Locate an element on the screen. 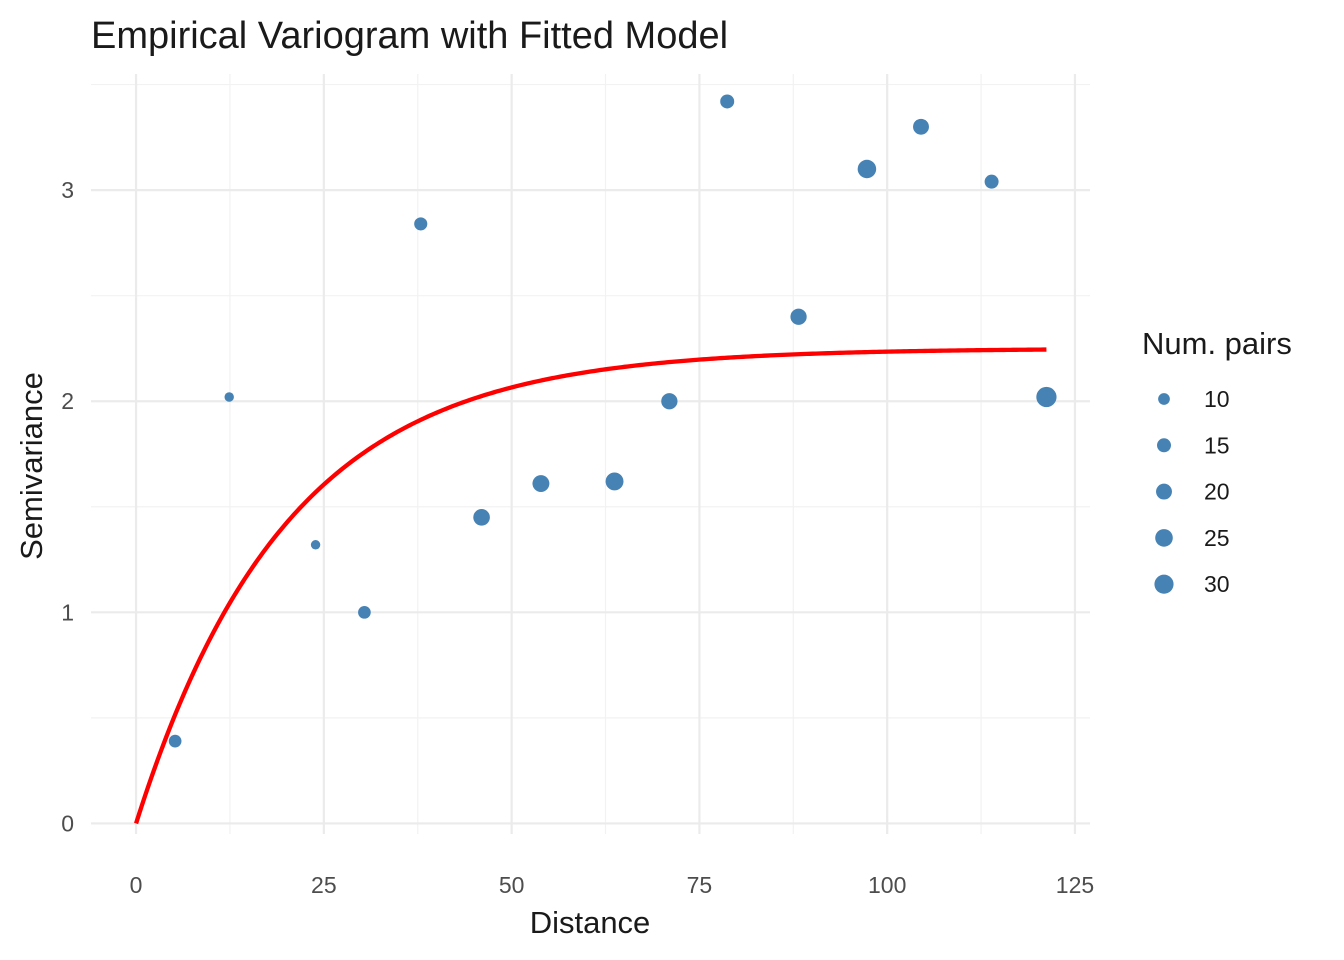 This screenshot has width=1344, height=960. y-tick-label: 2 is located at coordinates (67, 401).